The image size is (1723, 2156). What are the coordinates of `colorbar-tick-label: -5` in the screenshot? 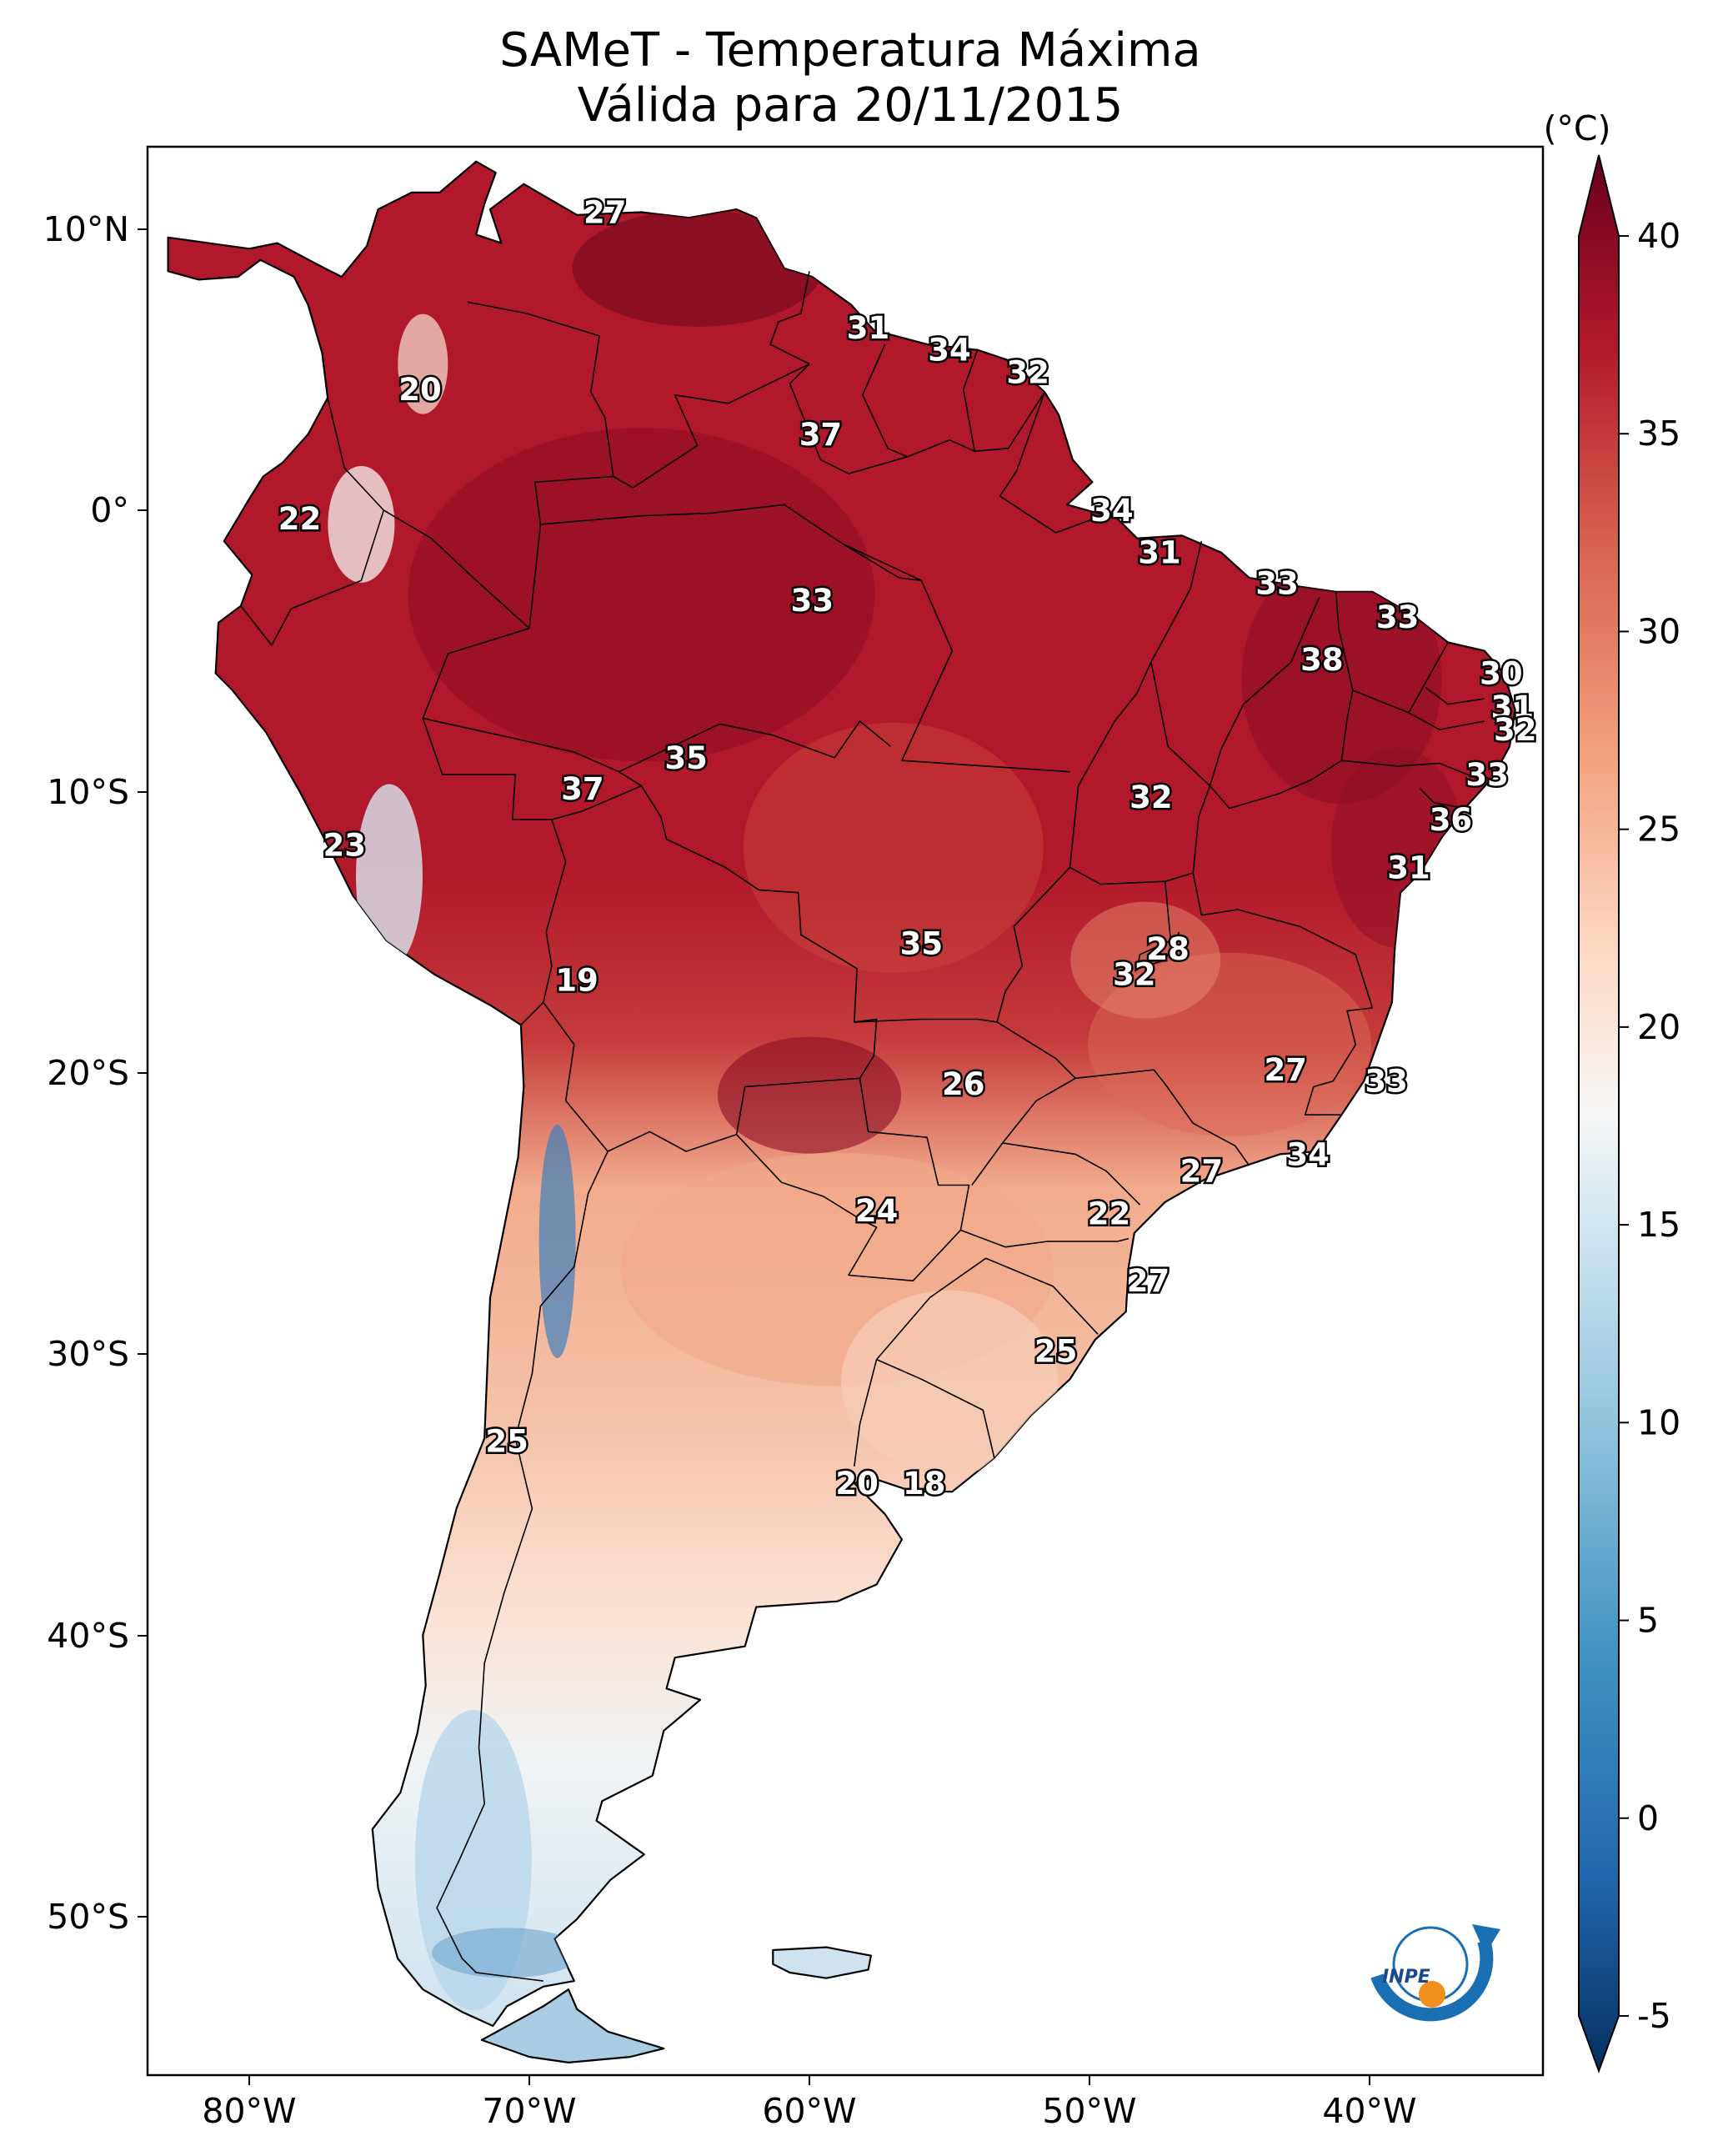 It's located at (1654, 2016).